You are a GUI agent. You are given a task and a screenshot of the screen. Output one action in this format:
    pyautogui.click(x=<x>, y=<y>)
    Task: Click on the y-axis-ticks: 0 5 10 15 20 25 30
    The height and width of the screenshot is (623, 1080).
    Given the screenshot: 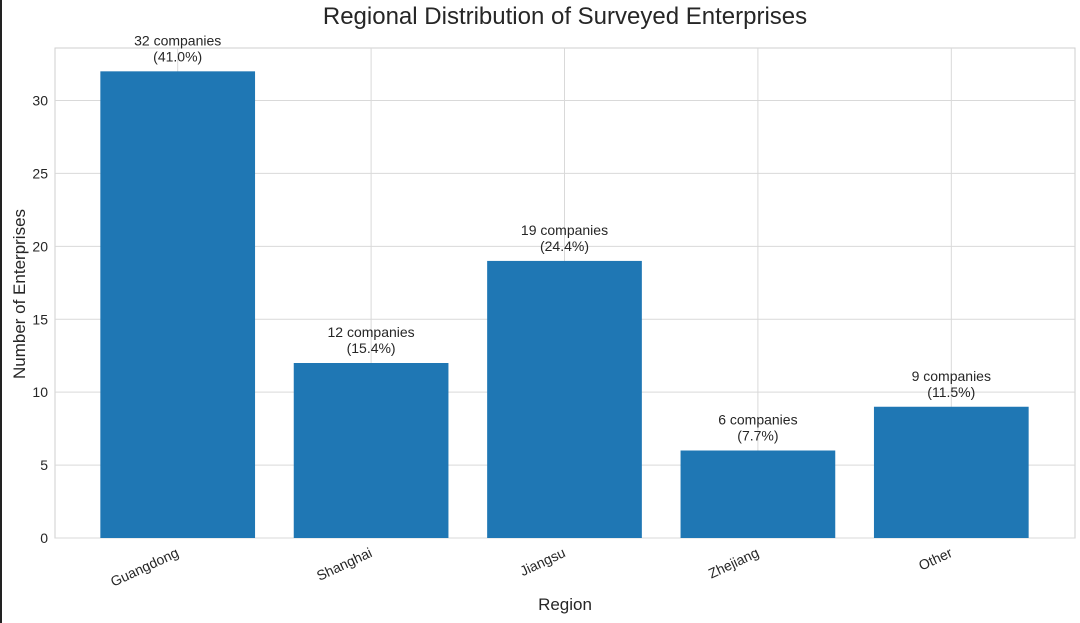 What is the action you would take?
    pyautogui.click(x=40, y=320)
    